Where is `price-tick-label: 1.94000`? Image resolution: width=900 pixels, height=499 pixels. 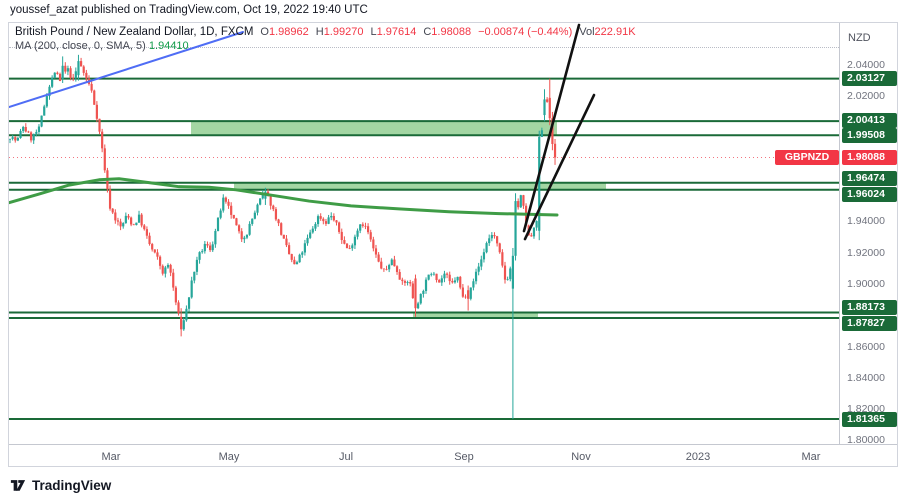
price-tick-label: 1.94000 is located at coordinates (866, 221).